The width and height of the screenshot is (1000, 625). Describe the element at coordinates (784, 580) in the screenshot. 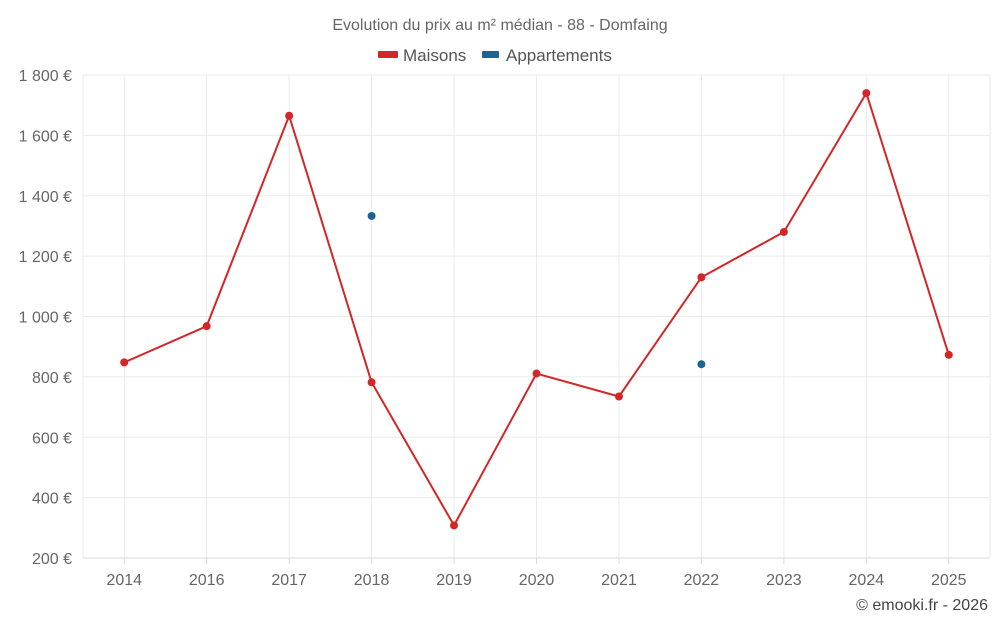

I see `x-tick-label: 2023` at that location.